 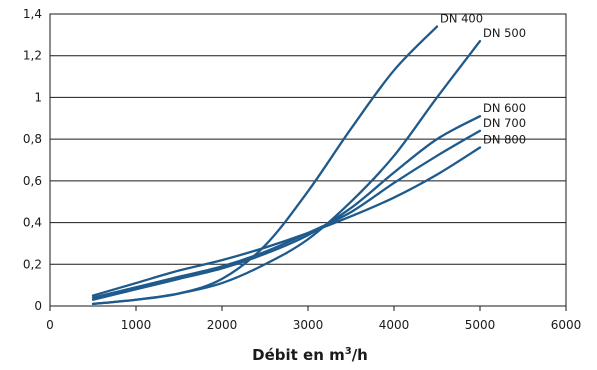 I want to click on x-axis-ticks: 0 1000 2000 3000 4000 5000 6000, so click(x=313, y=319).